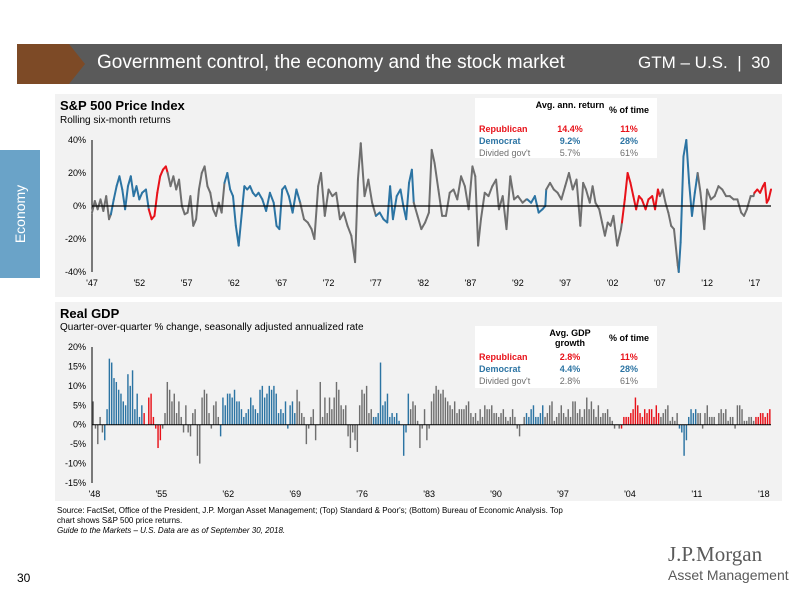 This screenshot has height=599, width=800. What do you see at coordinates (187, 283) in the screenshot?
I see `sp500-x-tick-label: '57` at bounding box center [187, 283].